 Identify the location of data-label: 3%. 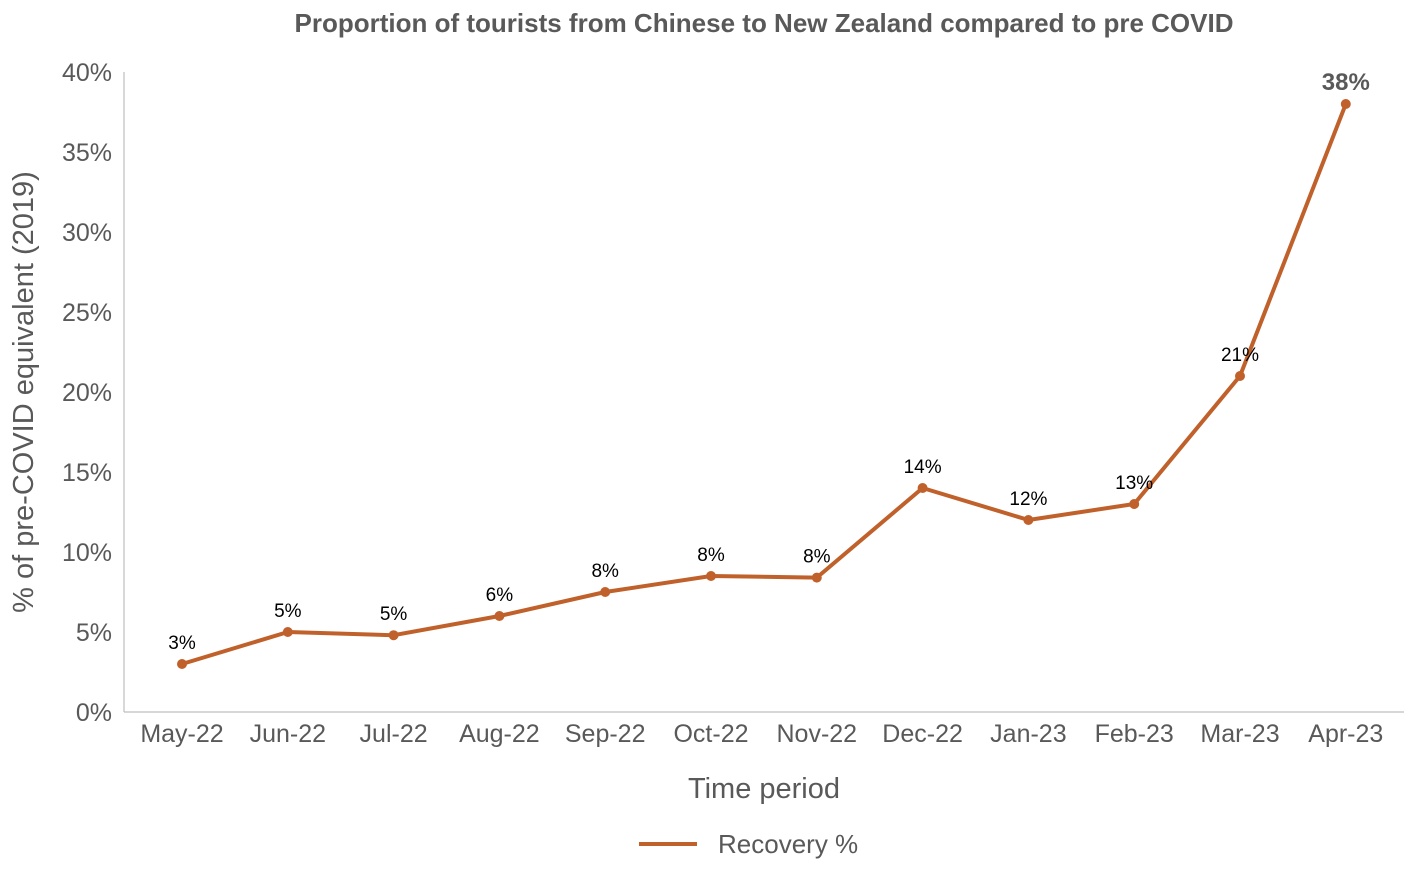
(182, 643).